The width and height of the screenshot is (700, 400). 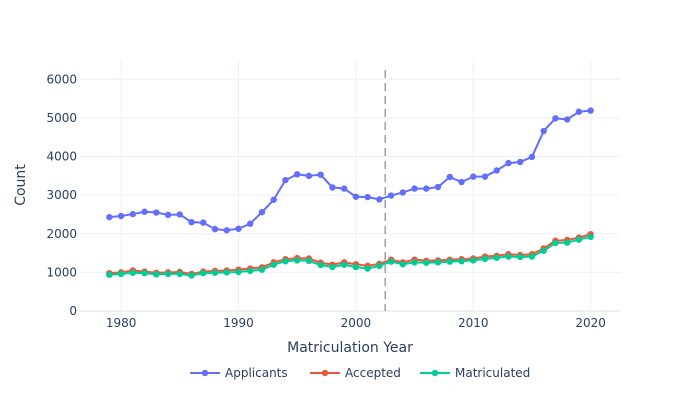 I want to click on x-tick-label: 2000, so click(x=356, y=323).